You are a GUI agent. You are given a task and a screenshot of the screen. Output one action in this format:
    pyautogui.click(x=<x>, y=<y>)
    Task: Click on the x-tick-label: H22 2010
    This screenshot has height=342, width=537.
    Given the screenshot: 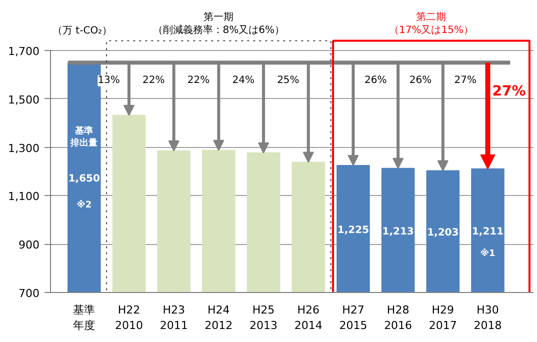 What is the action you would take?
    pyautogui.click(x=128, y=318)
    